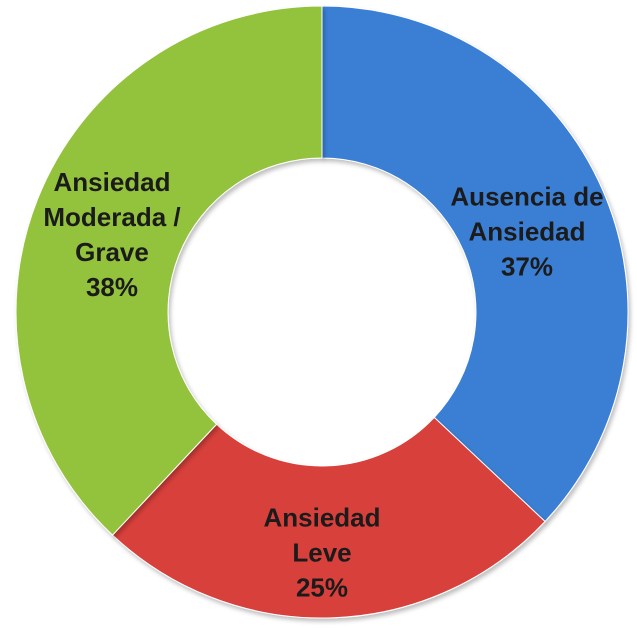  I want to click on slice-label: Ausencia de Ansiedad 37%, so click(527, 232).